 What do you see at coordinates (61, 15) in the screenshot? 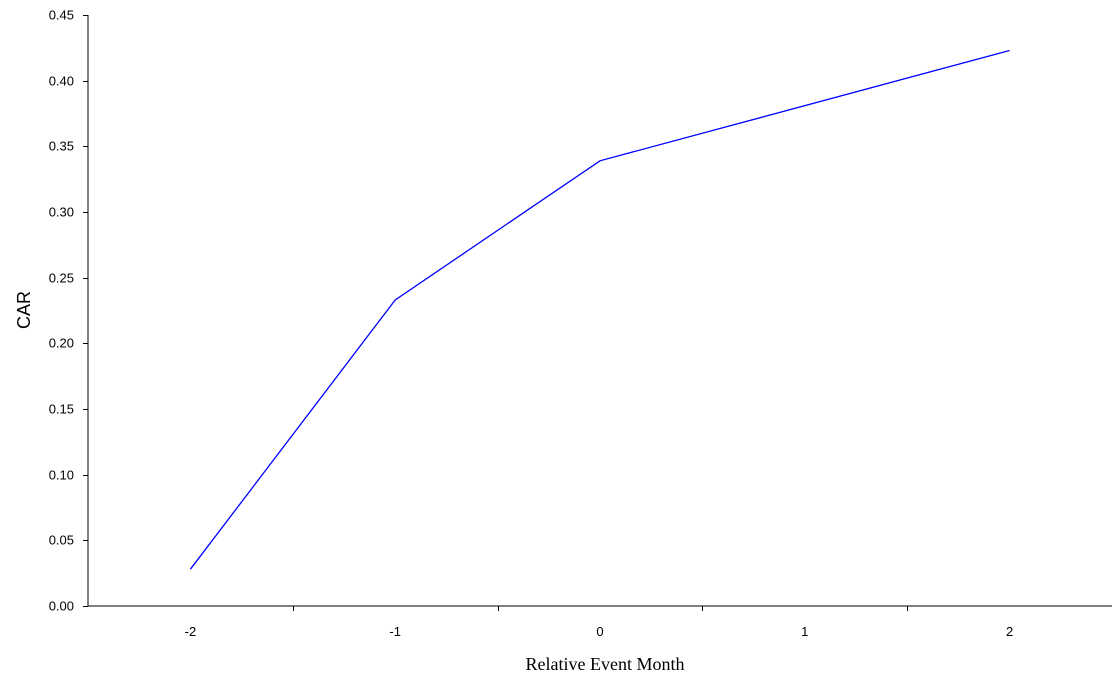
I see `y-tick-label: 0.45` at bounding box center [61, 15].